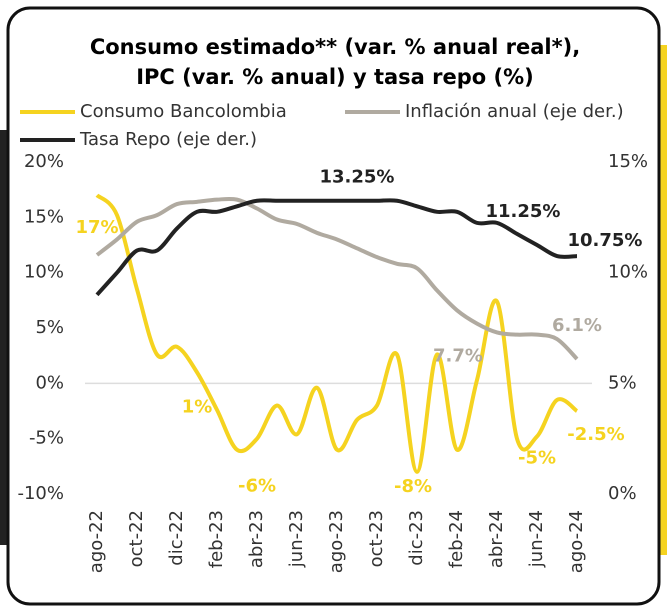 Image resolution: width=667 pixels, height=610 pixels. What do you see at coordinates (40, 493) in the screenshot?
I see `y-tick-label: -10%` at bounding box center [40, 493].